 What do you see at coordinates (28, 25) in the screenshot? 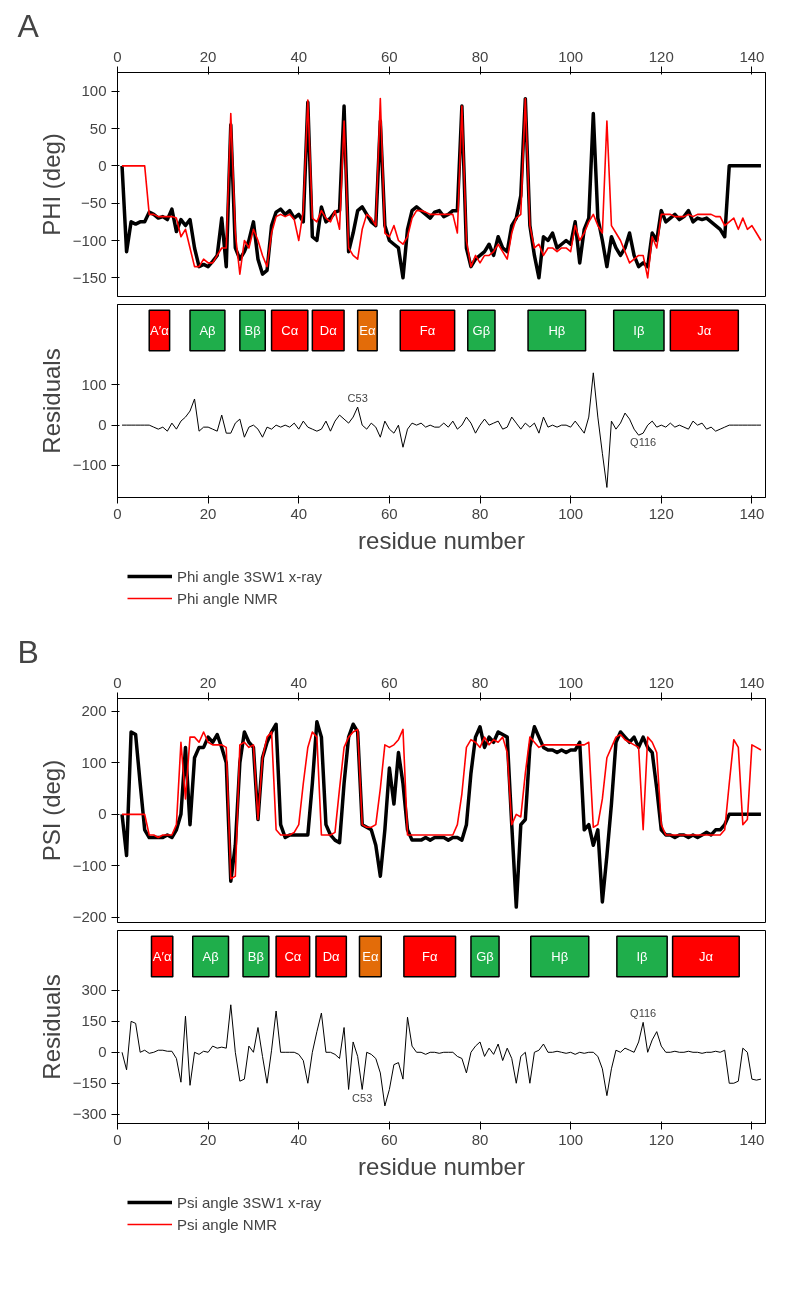
I see `chart-title: A` at bounding box center [28, 25].